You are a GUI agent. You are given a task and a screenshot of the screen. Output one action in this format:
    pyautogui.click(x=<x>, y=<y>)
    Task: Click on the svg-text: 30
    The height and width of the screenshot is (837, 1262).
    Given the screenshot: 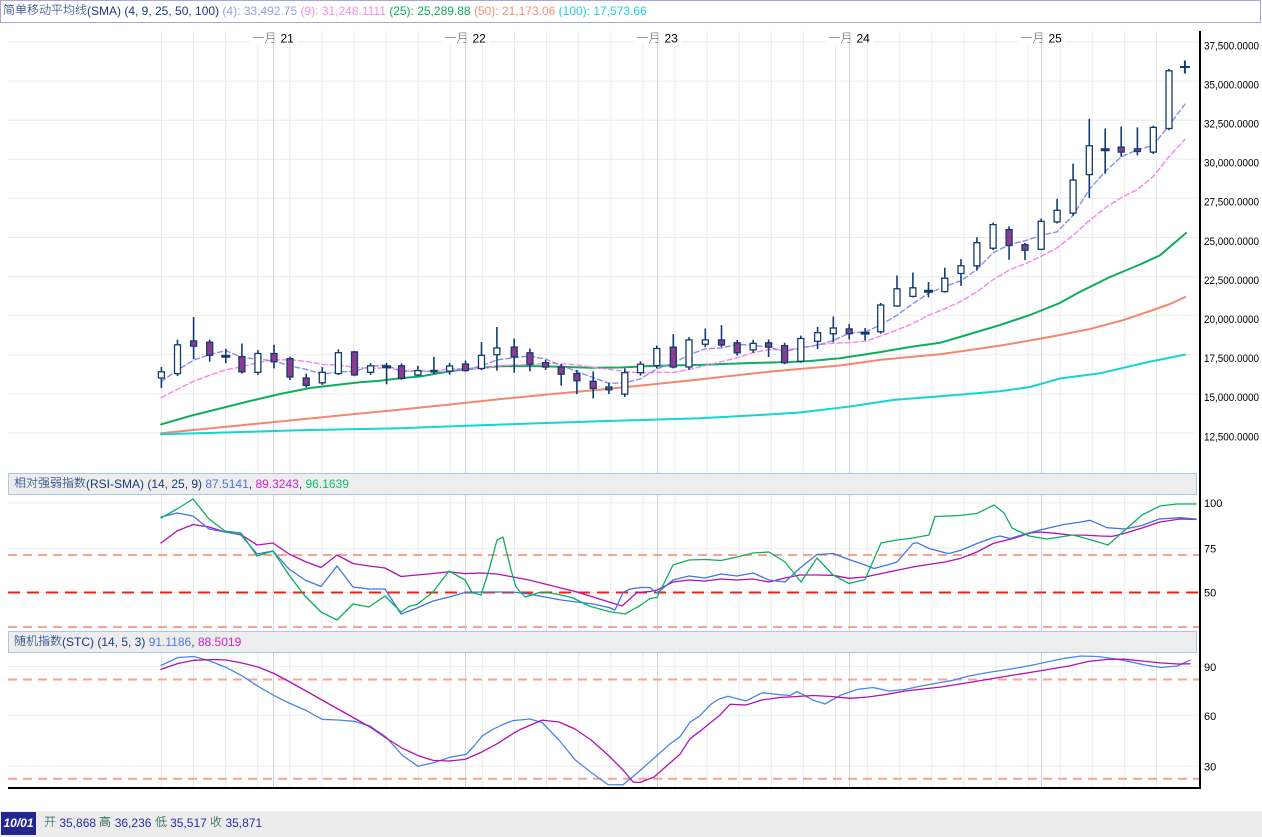 What is the action you would take?
    pyautogui.click(x=1210, y=768)
    